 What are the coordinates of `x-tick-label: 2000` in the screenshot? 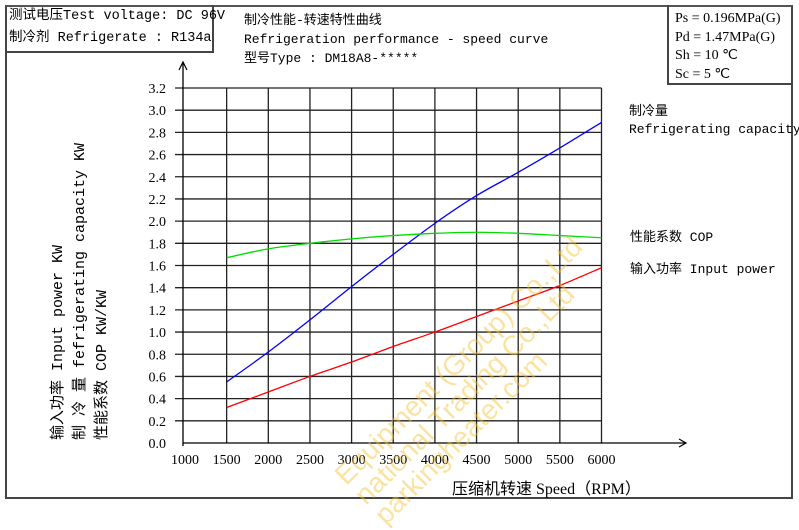 It's located at (268, 460).